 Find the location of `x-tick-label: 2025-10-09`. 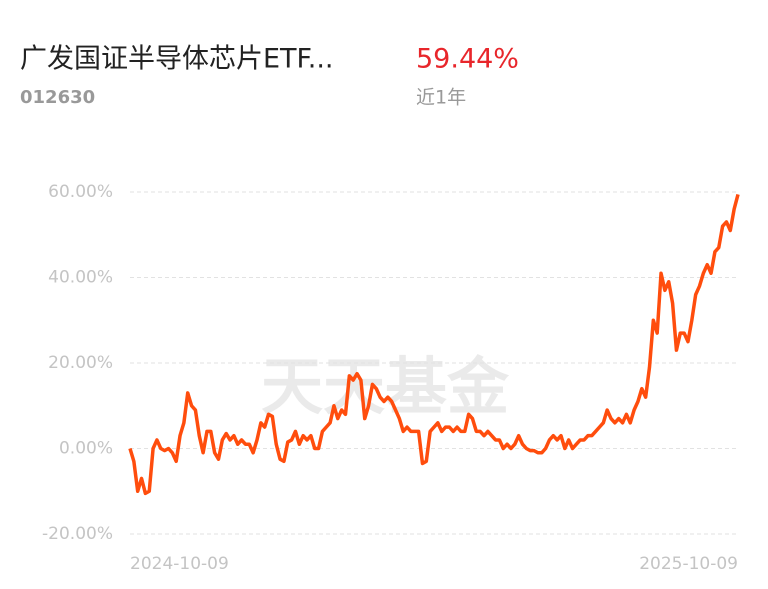

x-tick-label: 2025-10-09 is located at coordinates (688, 564).